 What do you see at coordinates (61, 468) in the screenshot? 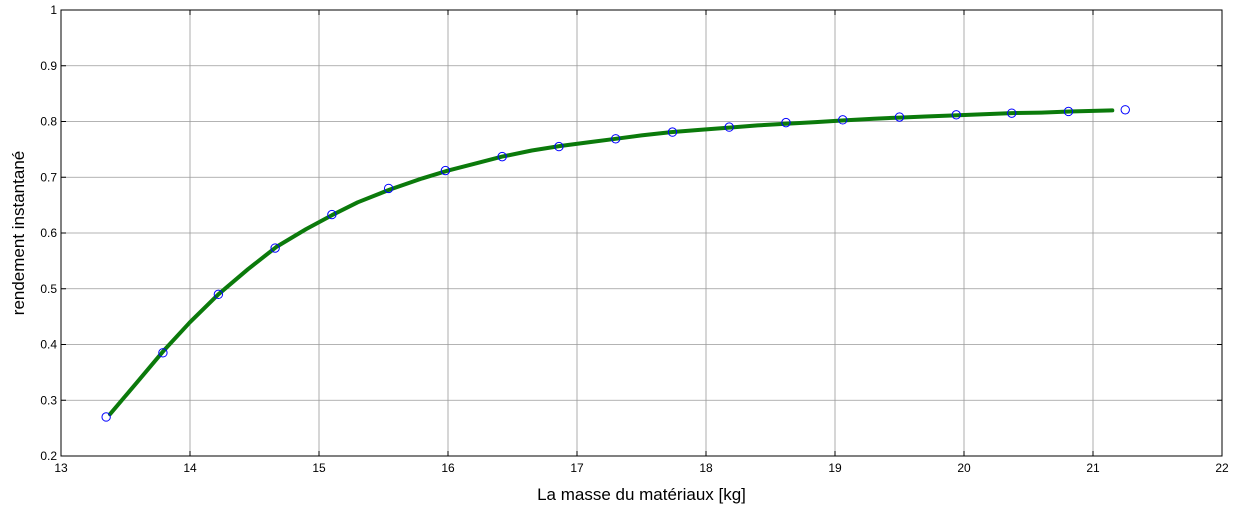
I see `x-tick-label: 13` at bounding box center [61, 468].